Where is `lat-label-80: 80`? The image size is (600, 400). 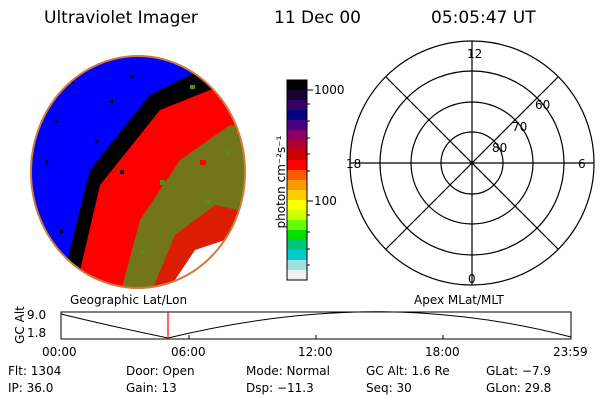 lat-label-80: 80 is located at coordinates (500, 148).